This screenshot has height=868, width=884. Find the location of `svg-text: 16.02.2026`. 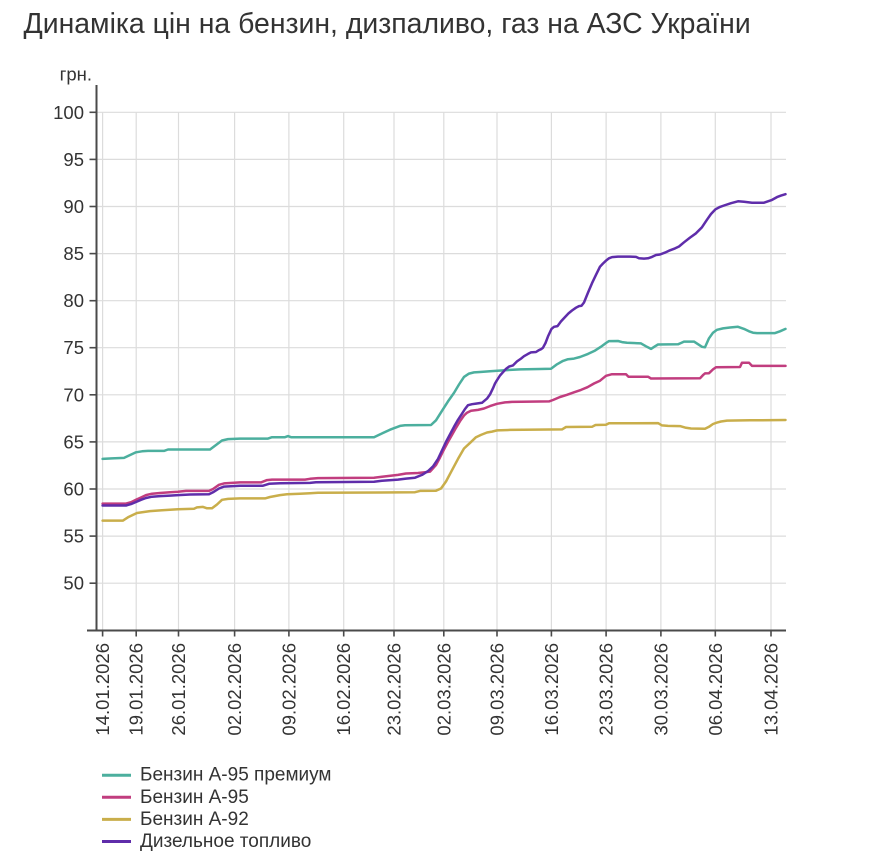

svg-text: 16.02.2026 is located at coordinates (343, 689).